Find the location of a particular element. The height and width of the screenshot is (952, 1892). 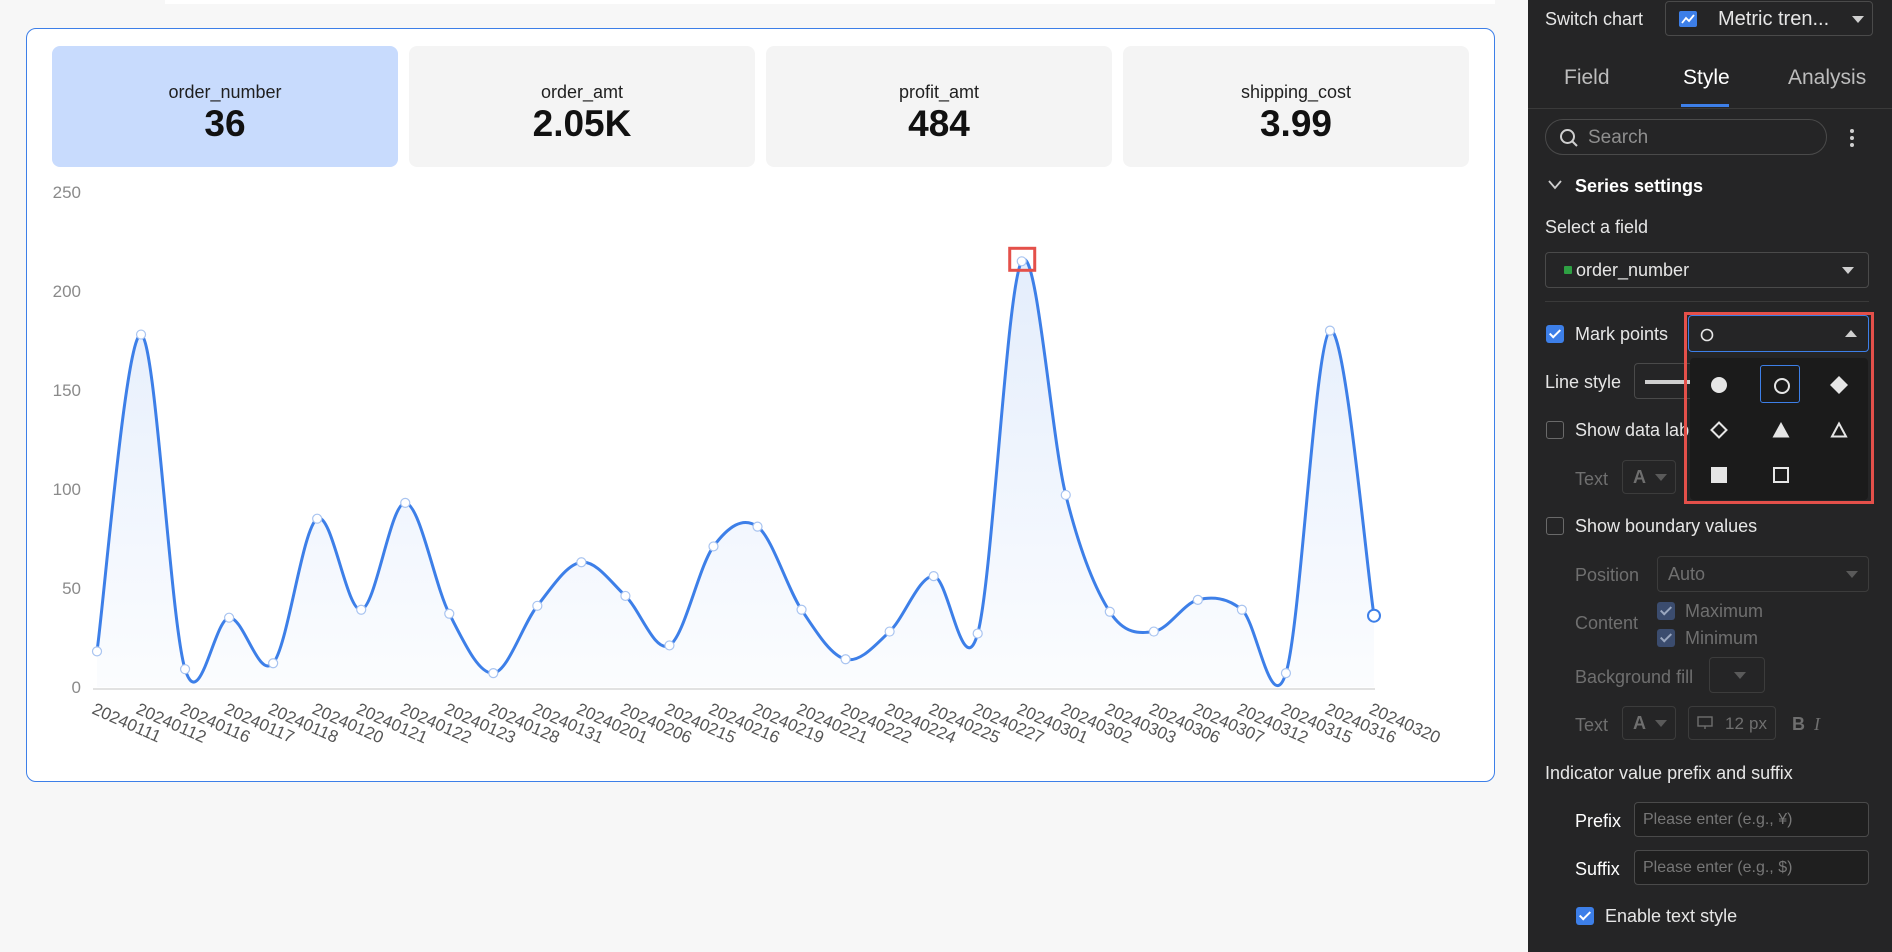

marker-option-hollow-square is located at coordinates (1780, 474).